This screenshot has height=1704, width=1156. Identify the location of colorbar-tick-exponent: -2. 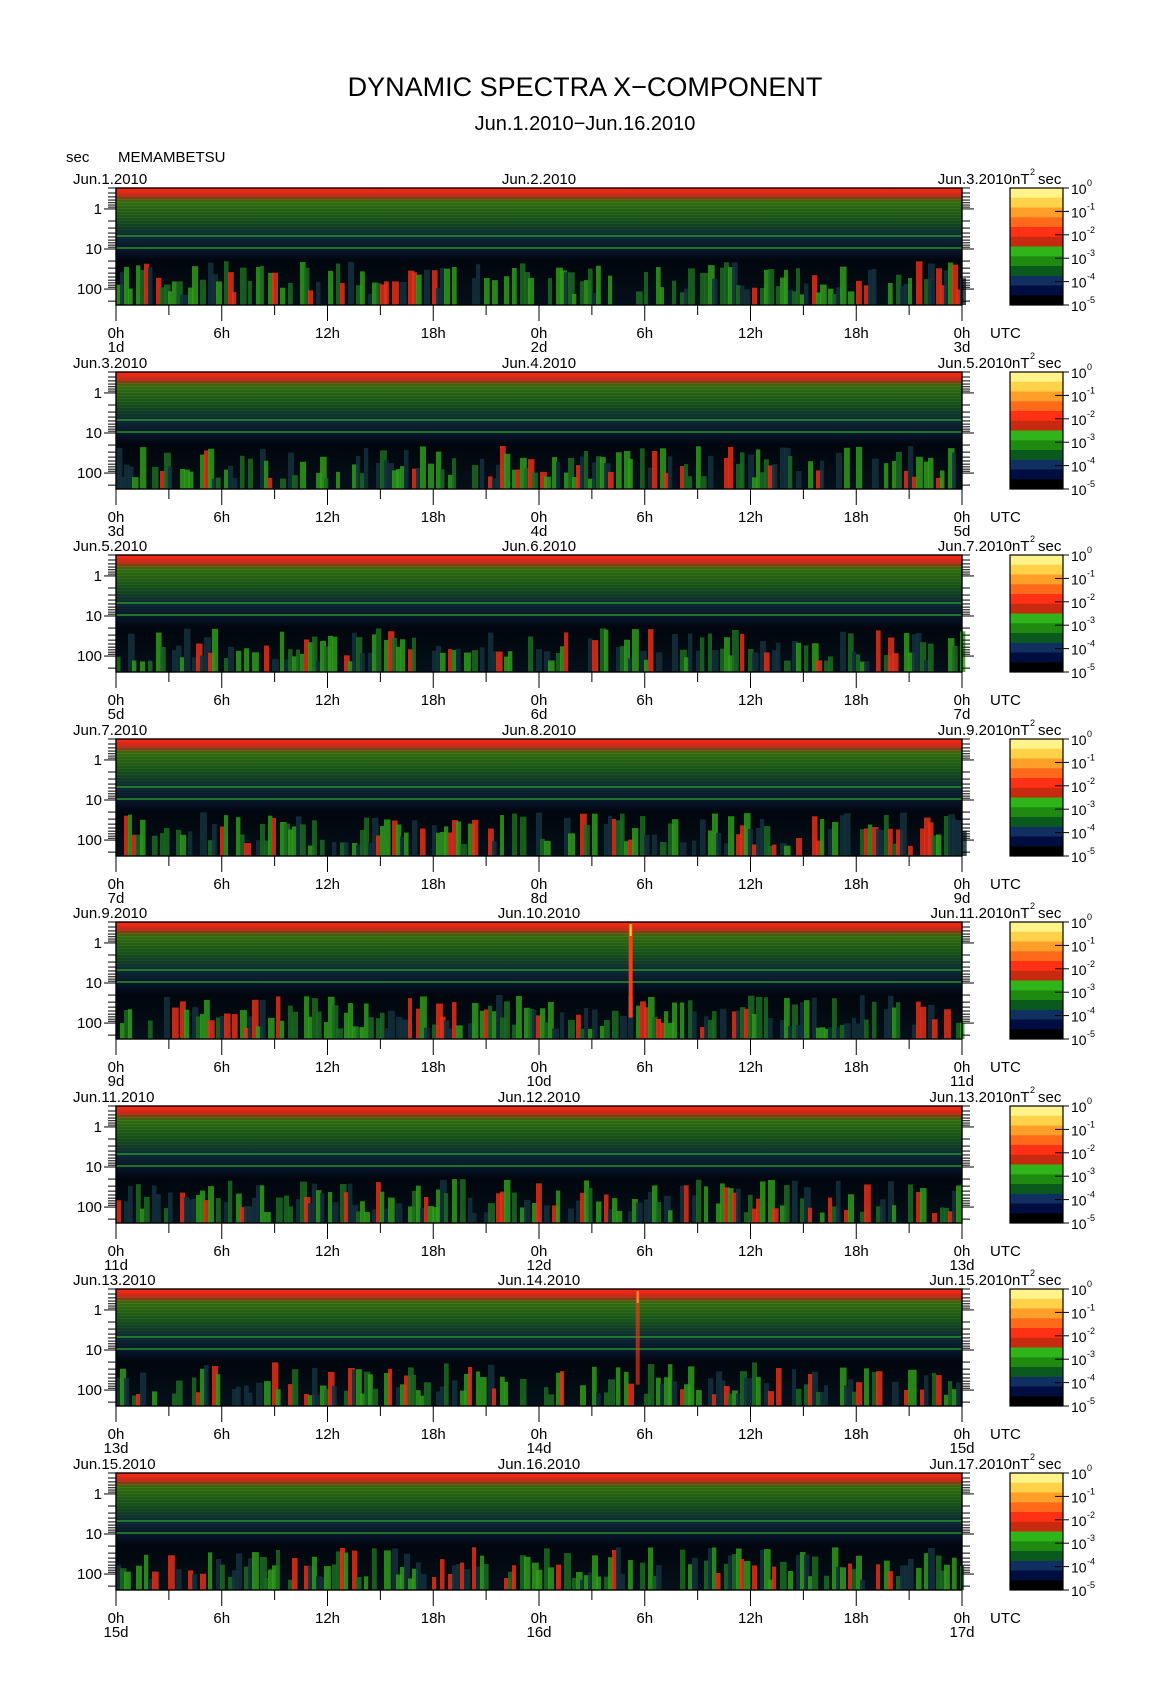
(1091, 1515).